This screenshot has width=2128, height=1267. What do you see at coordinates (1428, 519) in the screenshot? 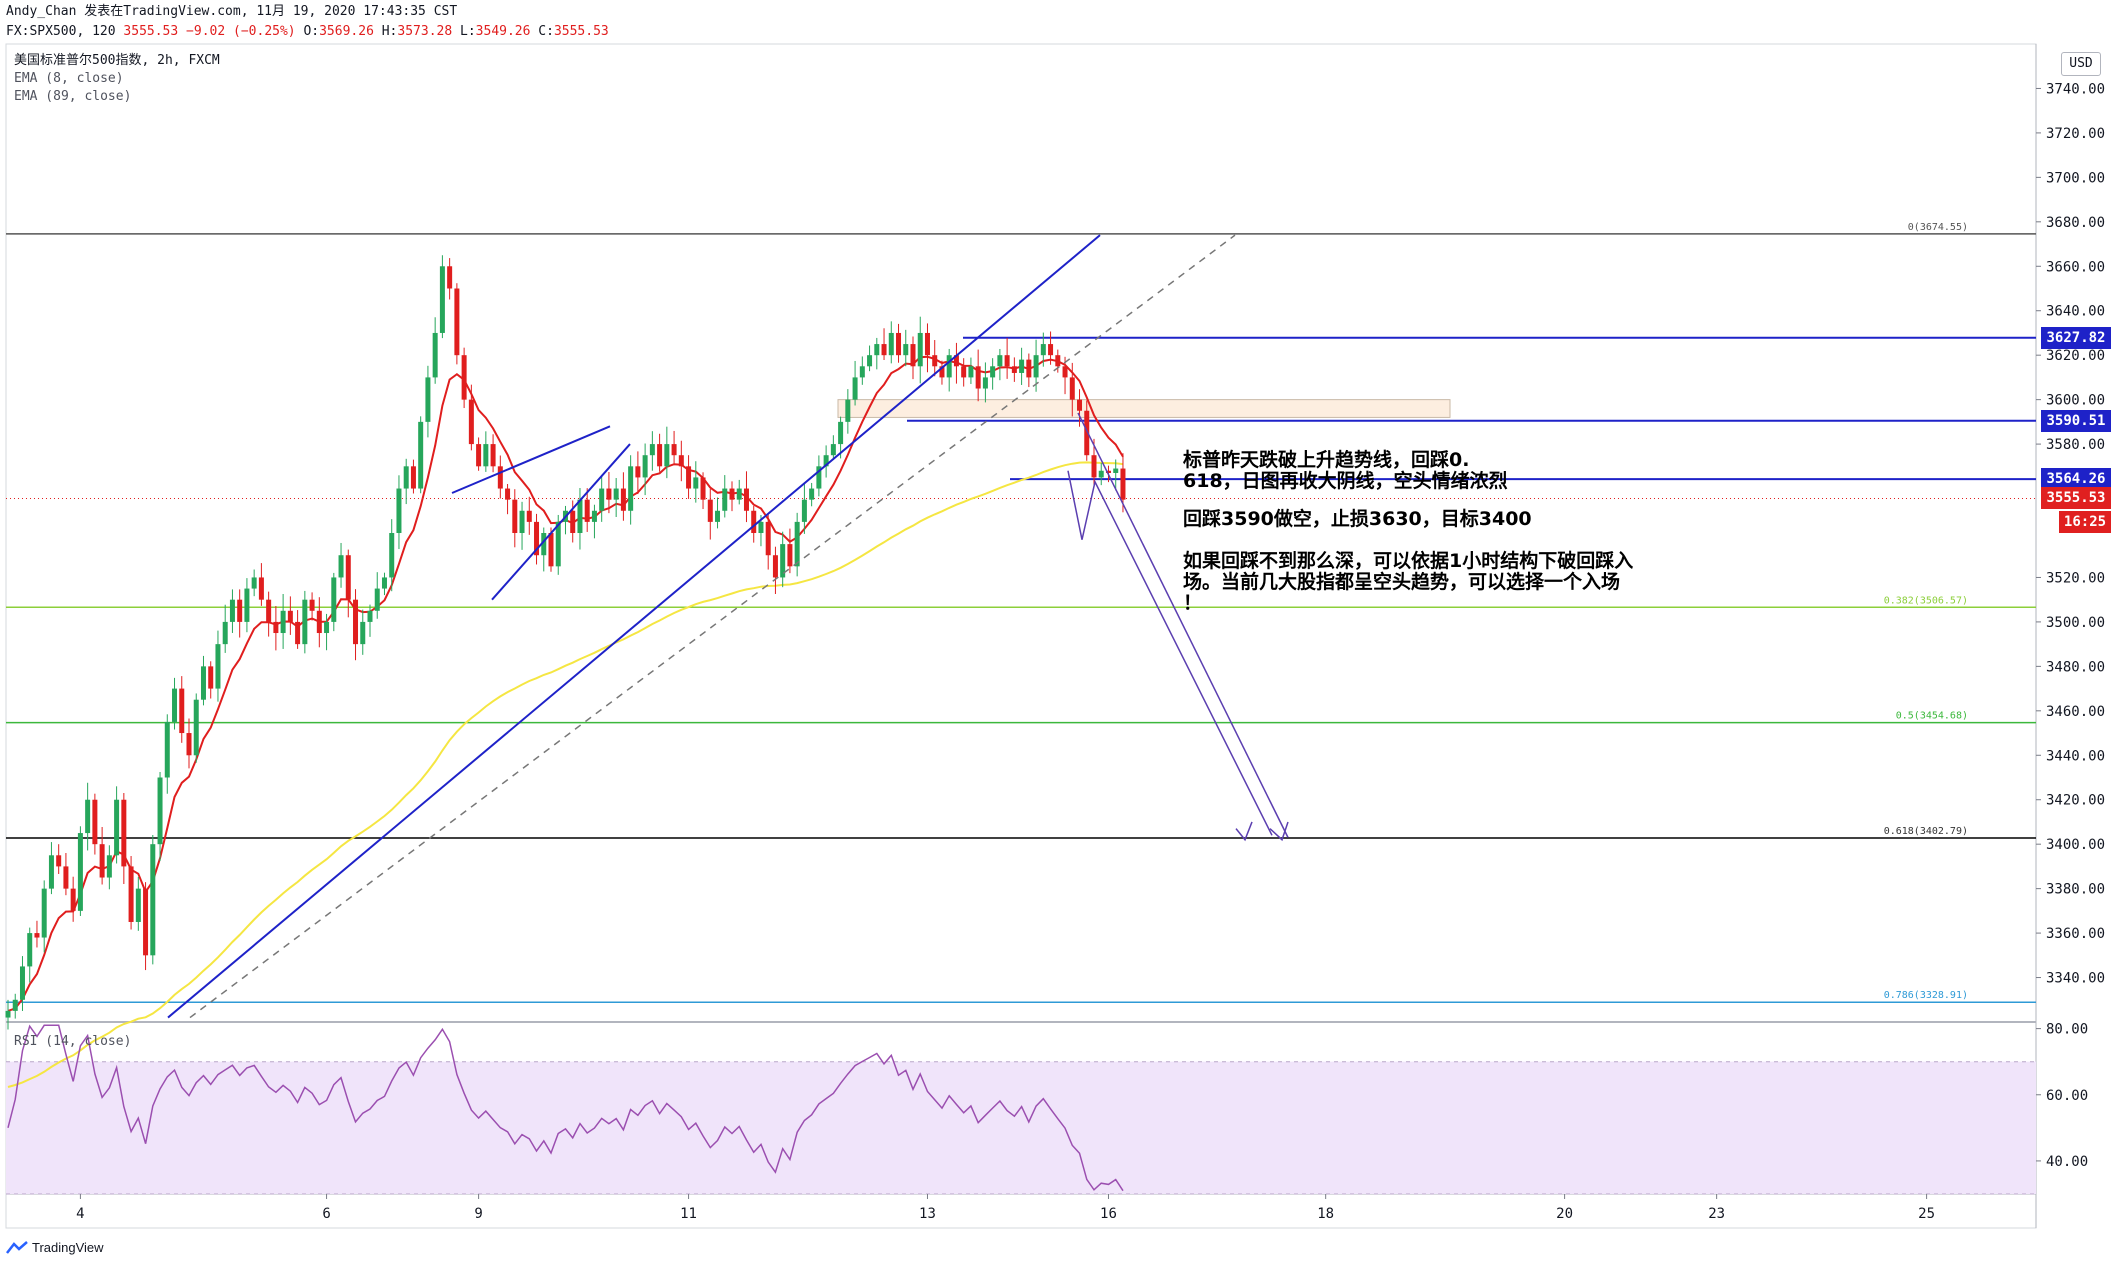
I see `annotation-text-2: 回踩3590做空，止损3630，目标3400` at bounding box center [1428, 519].